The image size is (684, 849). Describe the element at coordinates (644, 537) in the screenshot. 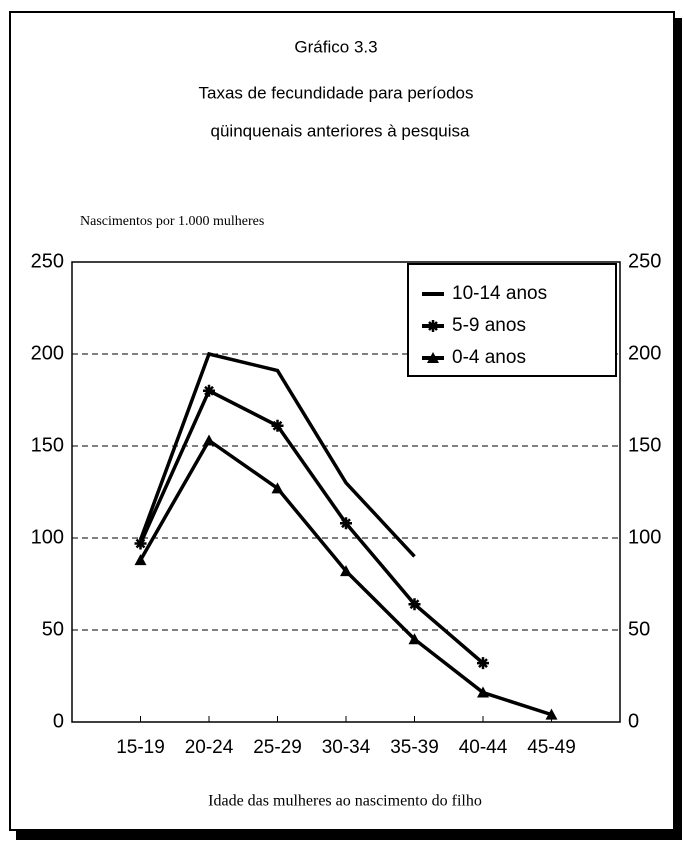

I see `y2-tick-label: 100` at that location.